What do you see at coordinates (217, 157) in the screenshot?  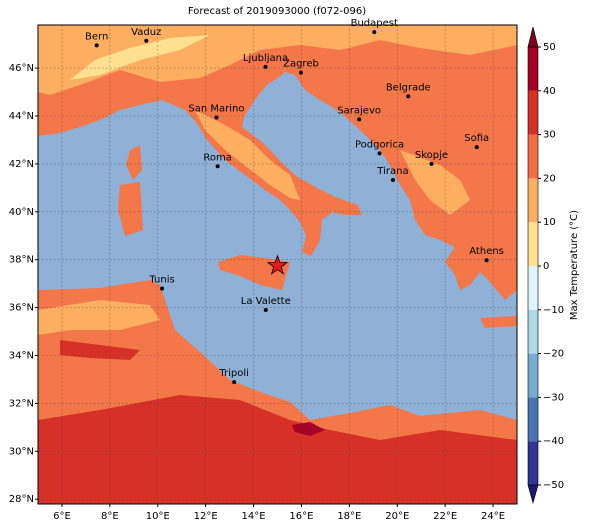 I see `city-label: Roma` at bounding box center [217, 157].